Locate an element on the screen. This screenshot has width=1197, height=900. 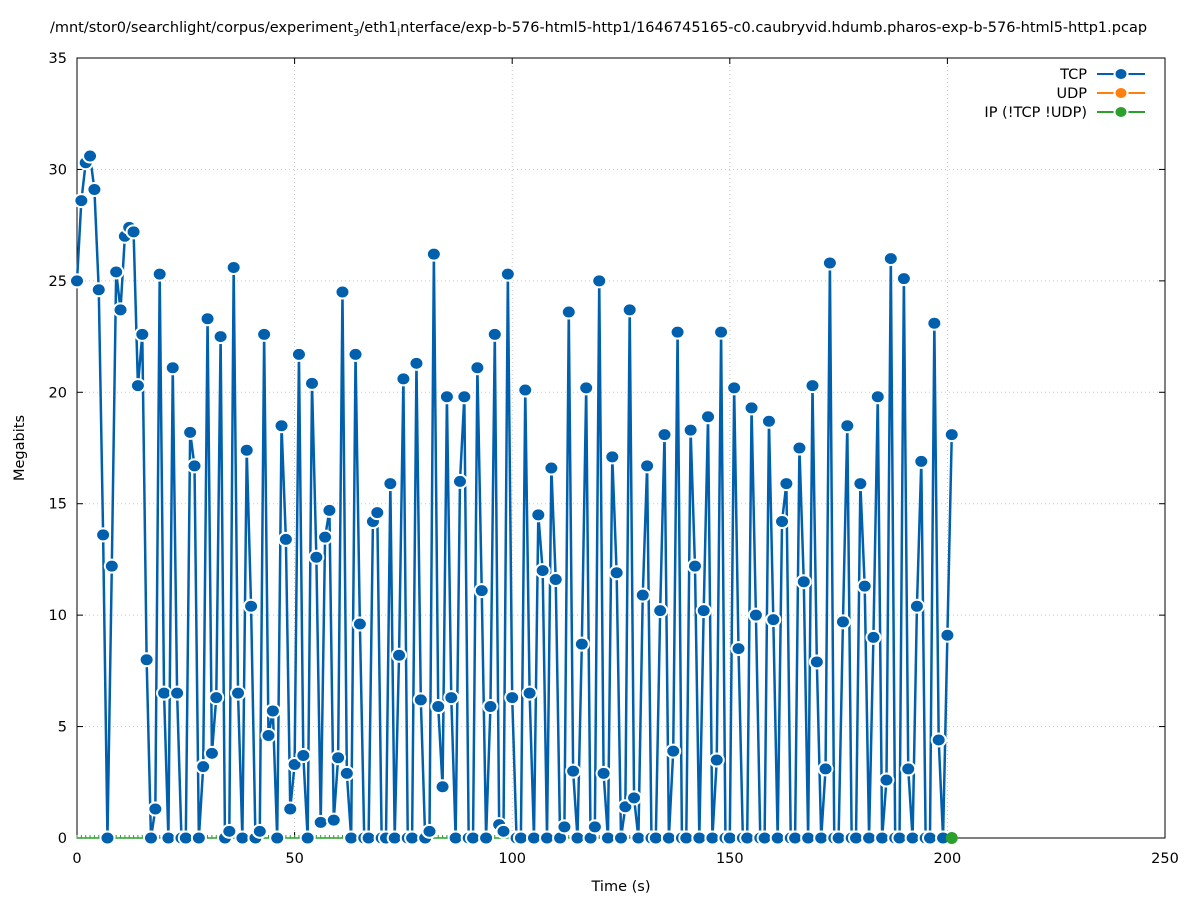
x-tick-label: 250 is located at coordinates (1165, 859).